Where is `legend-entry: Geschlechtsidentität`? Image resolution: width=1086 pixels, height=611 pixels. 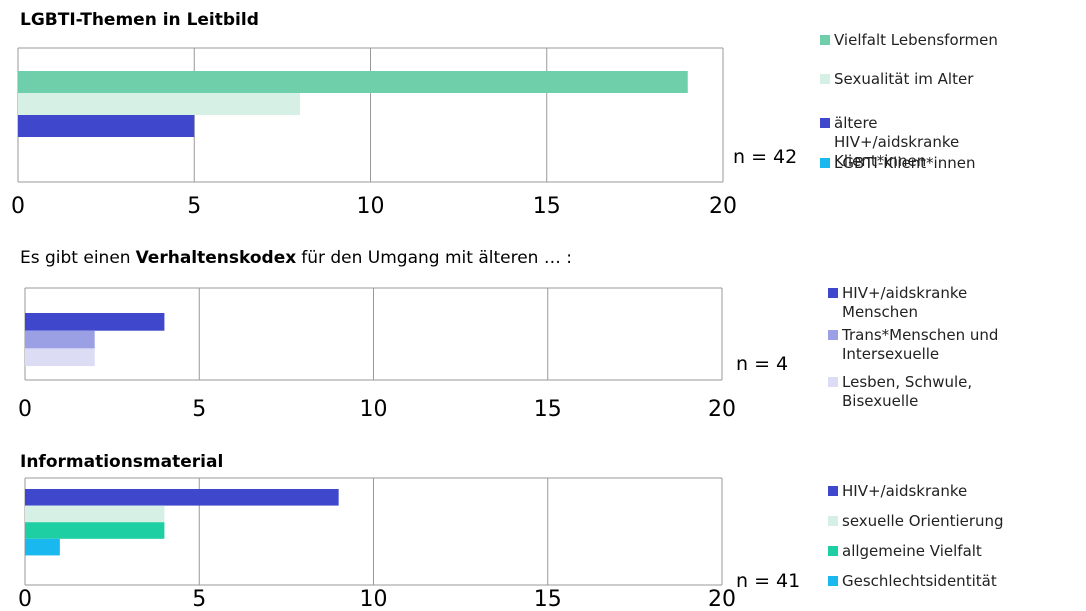
legend-entry: Geschlechtsidentität is located at coordinates (957, 581).